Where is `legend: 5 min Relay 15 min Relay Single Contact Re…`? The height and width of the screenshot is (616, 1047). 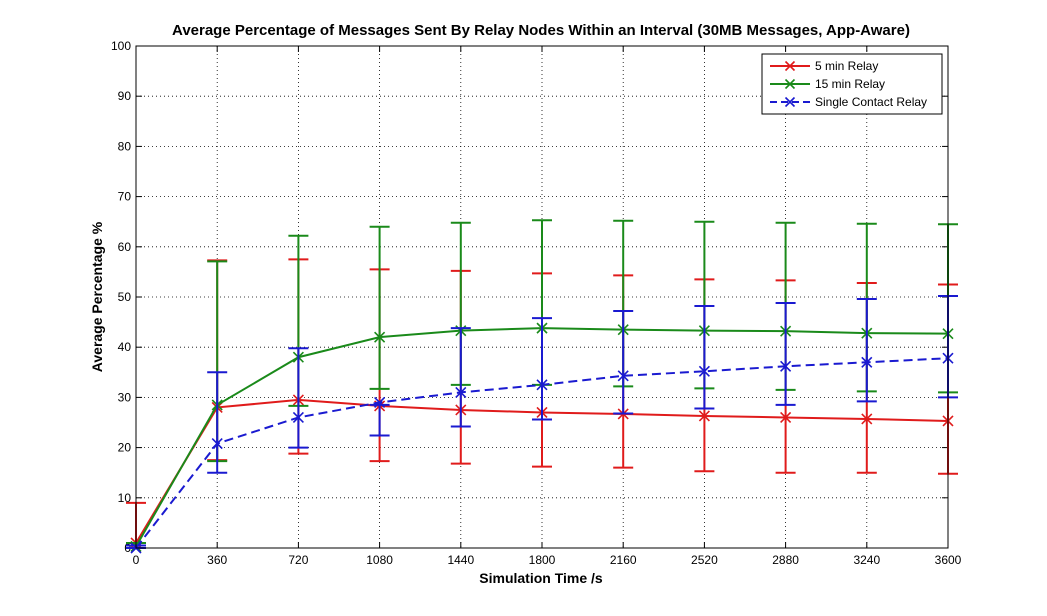
legend: 5 min Relay 15 min Relay Single Contact Re… is located at coordinates (852, 84).